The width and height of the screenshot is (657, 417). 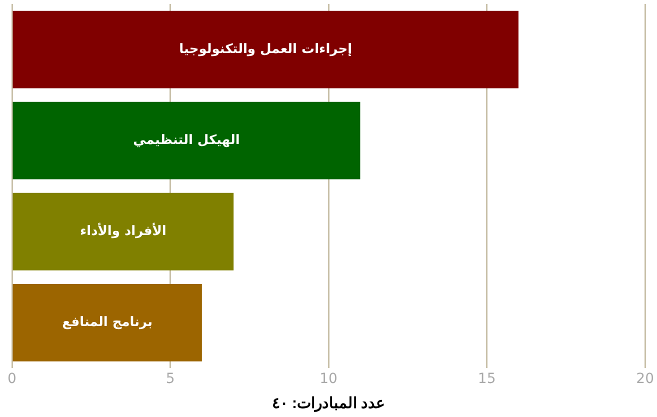 What do you see at coordinates (170, 379) in the screenshot?
I see `x-tick-label: 5` at bounding box center [170, 379].